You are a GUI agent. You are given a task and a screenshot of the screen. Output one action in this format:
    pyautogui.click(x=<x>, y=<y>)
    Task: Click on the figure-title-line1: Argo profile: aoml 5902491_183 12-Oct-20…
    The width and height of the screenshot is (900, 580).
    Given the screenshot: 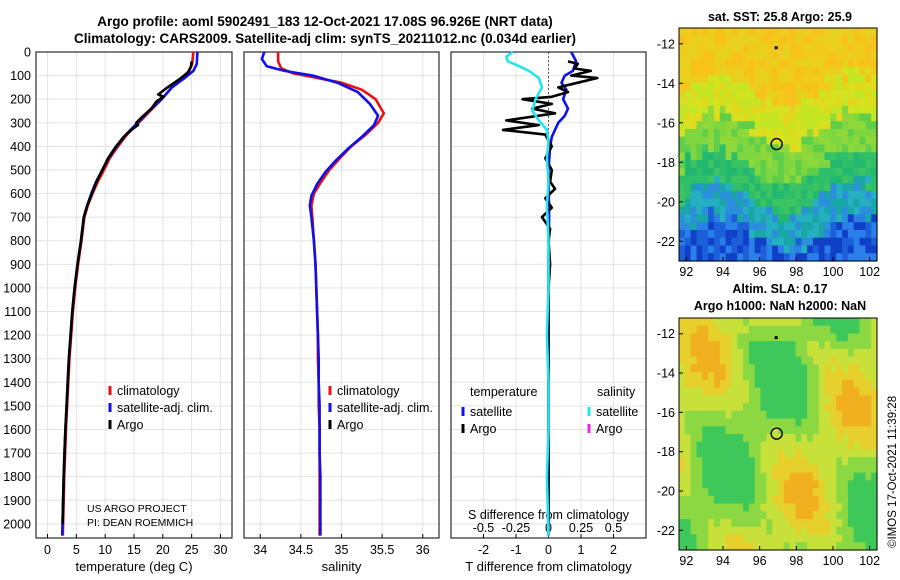 What is the action you would take?
    pyautogui.click(x=325, y=21)
    